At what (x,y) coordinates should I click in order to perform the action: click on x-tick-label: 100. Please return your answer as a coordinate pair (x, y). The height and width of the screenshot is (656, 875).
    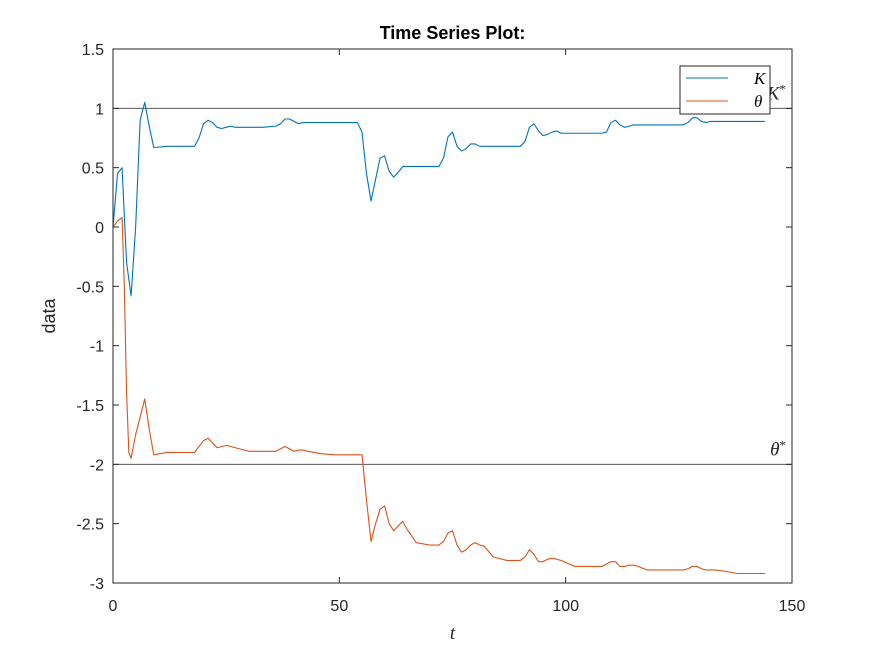
    Looking at the image, I should click on (565, 606).